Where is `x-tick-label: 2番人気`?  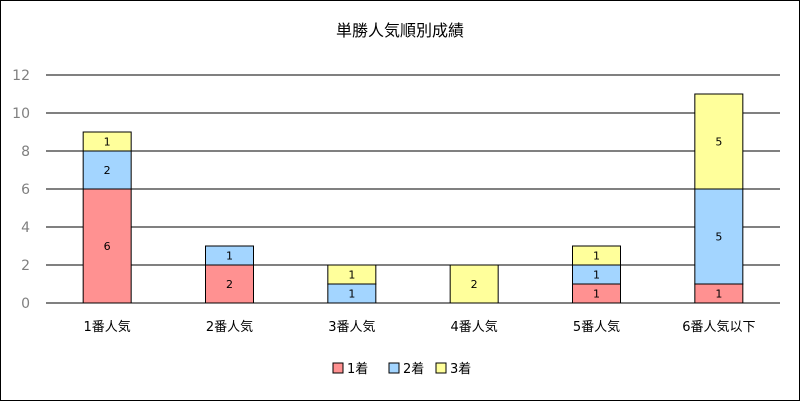 x-tick-label: 2番人気 is located at coordinates (229, 327).